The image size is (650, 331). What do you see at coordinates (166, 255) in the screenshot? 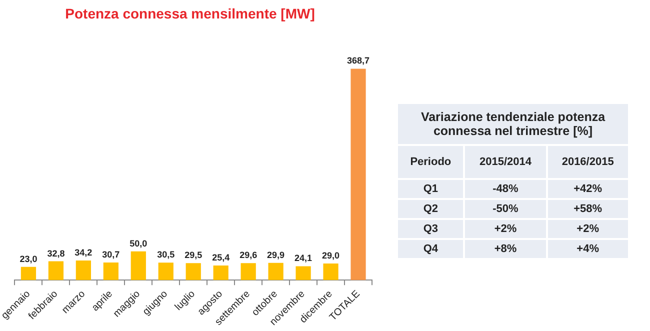
I see `data-label: 30,5` at bounding box center [166, 255].